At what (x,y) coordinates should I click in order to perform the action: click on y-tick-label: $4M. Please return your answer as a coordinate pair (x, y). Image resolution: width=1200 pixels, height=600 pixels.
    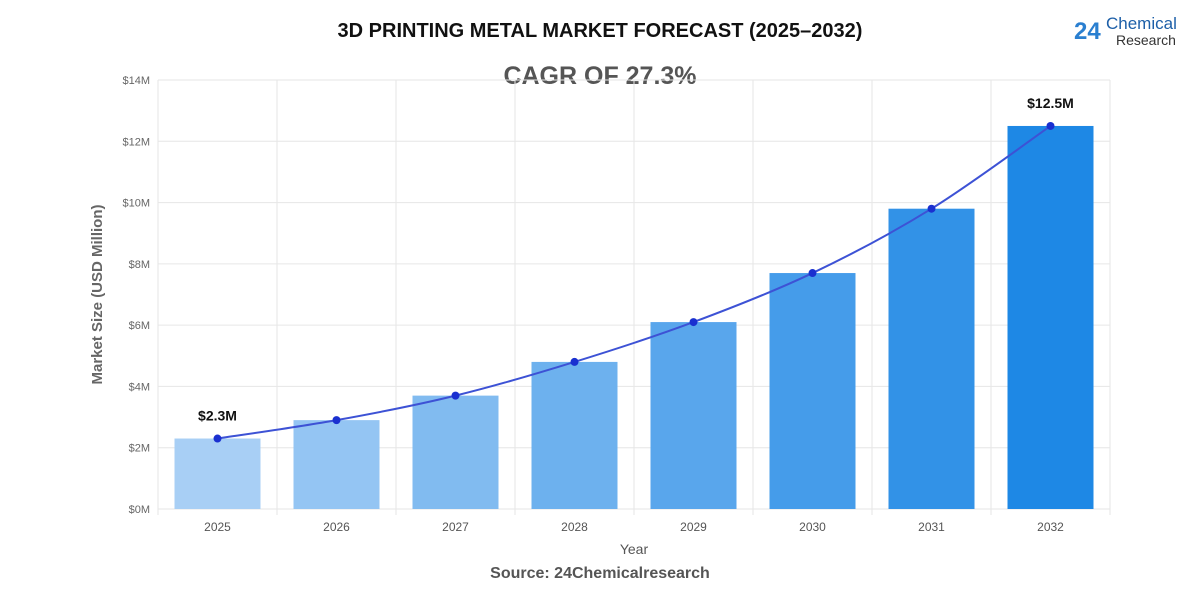
    Looking at the image, I should click on (139, 387).